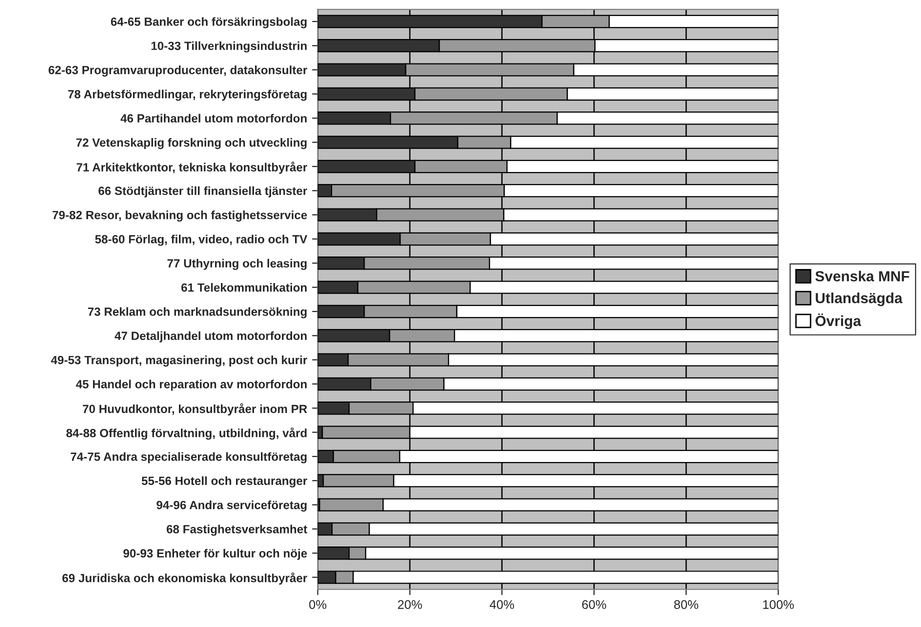  I want to click on legend-label: Övriga, so click(839, 321).